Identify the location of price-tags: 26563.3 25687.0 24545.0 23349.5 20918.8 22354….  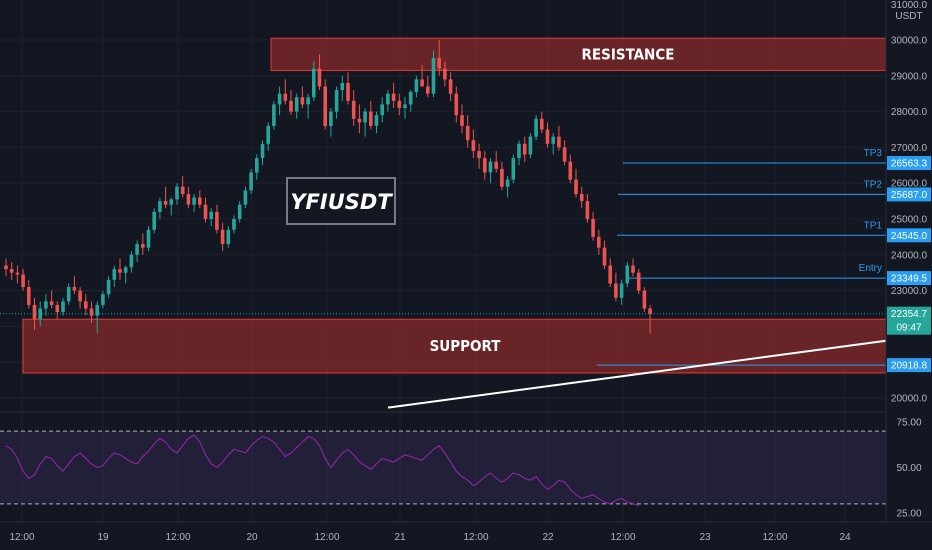
(909, 264).